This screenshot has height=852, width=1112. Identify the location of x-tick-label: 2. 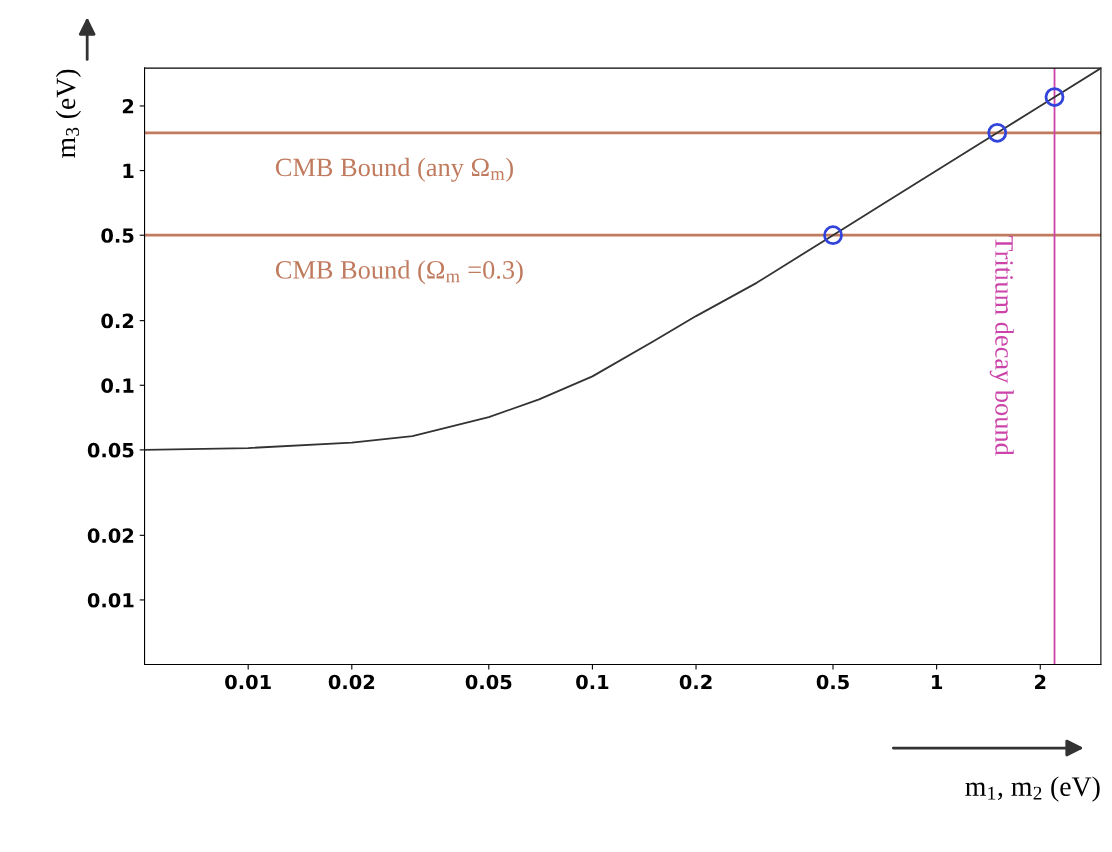
(1040, 682).